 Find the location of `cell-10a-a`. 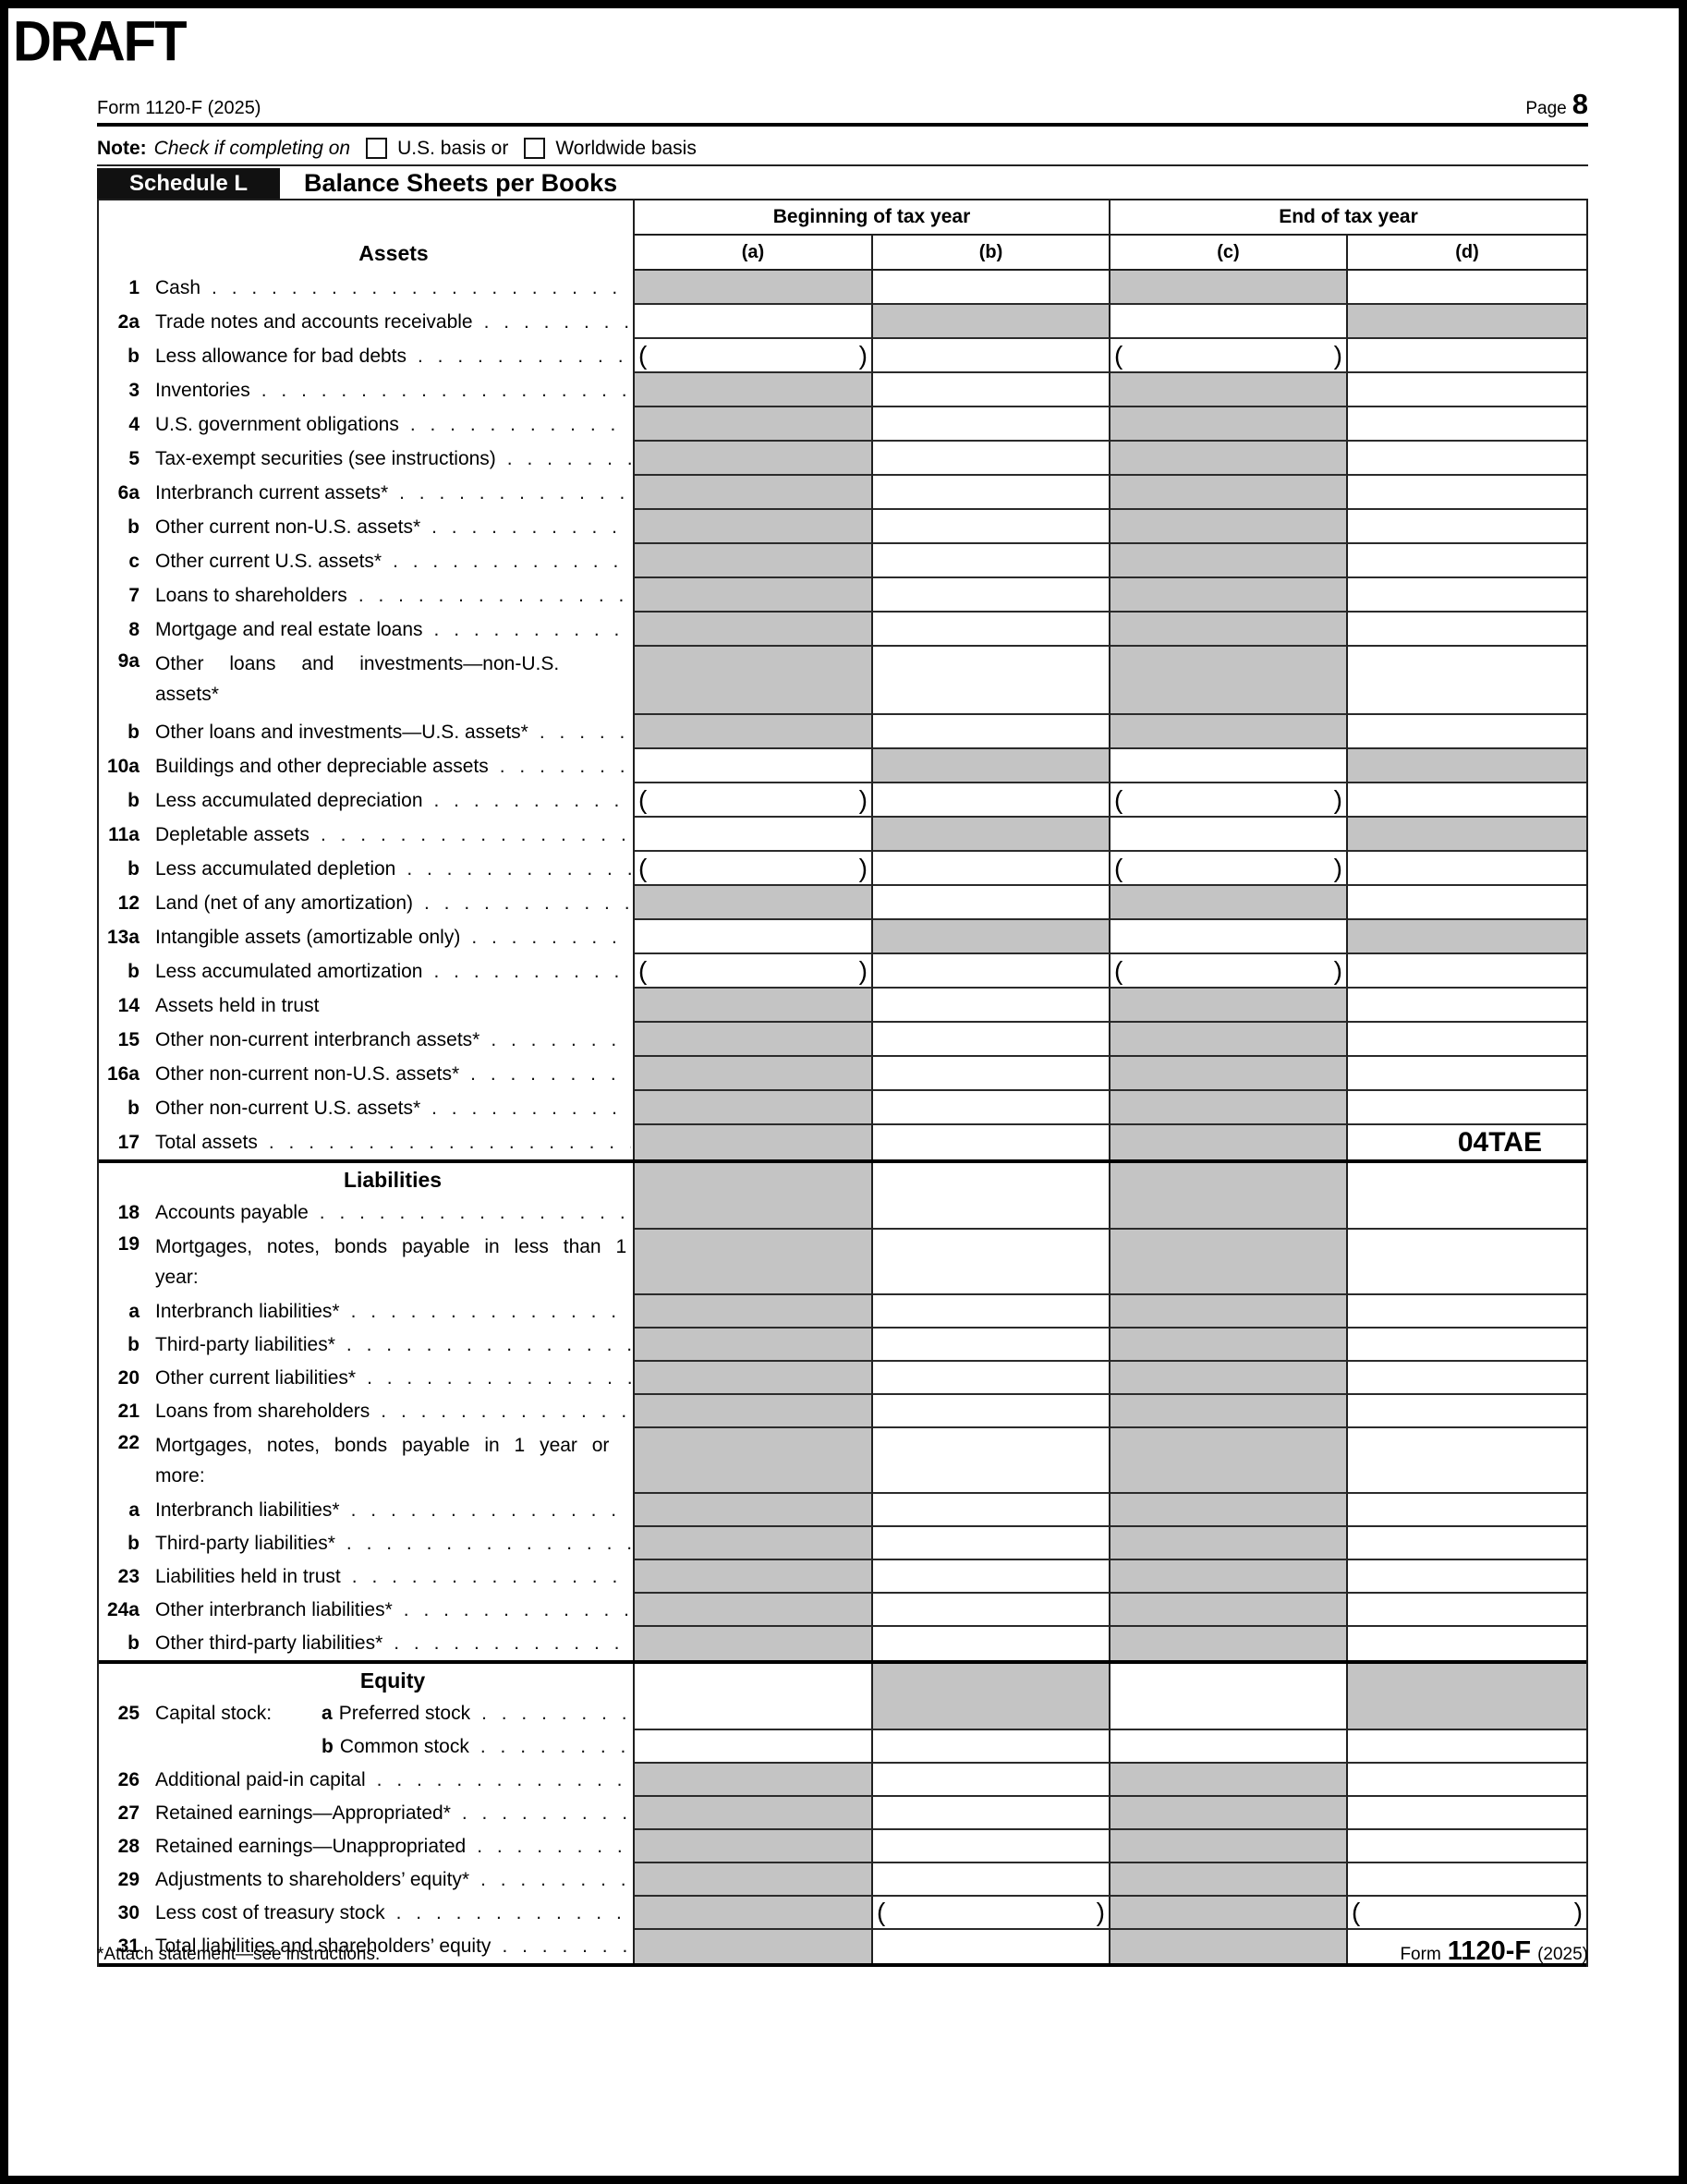

cell-10a-a is located at coordinates (754, 766).